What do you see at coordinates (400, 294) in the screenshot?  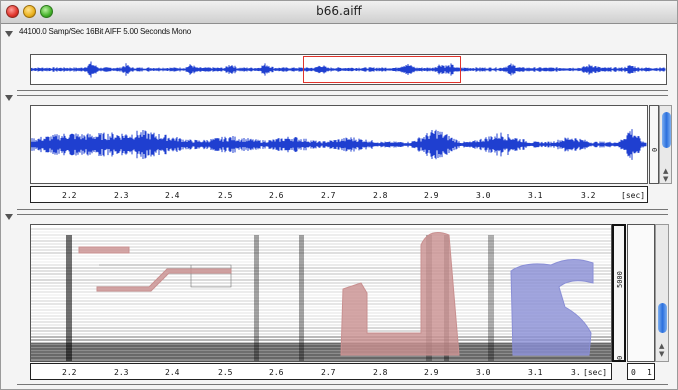 I see `pink-region-vowel` at bounding box center [400, 294].